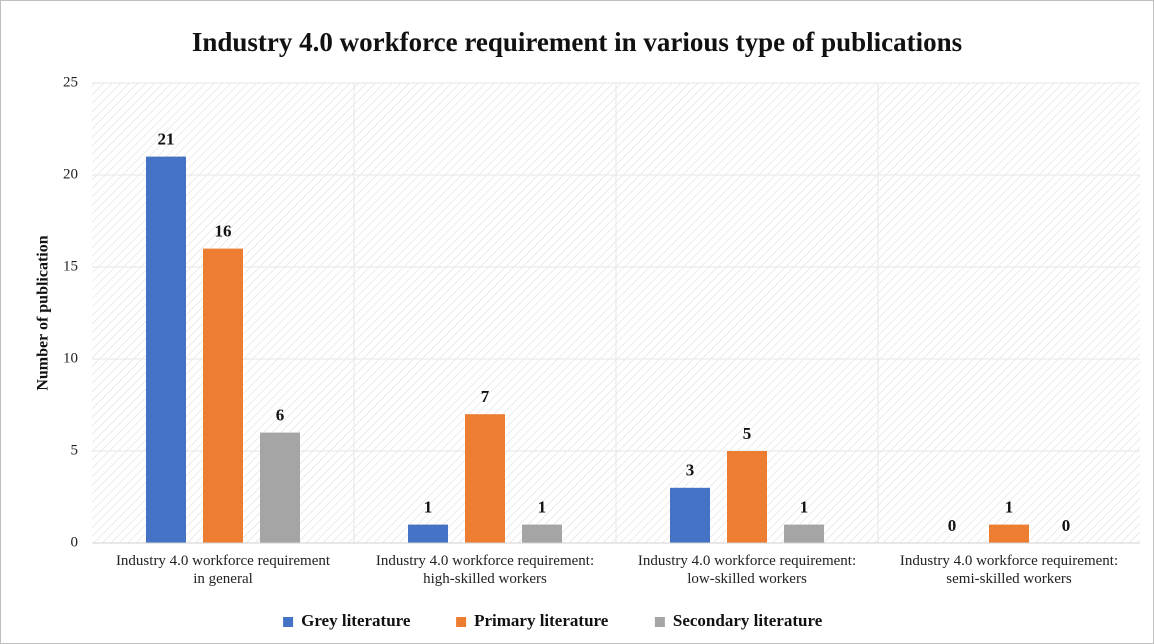 The image size is (1154, 644). I want to click on data-label: 3, so click(690, 470).